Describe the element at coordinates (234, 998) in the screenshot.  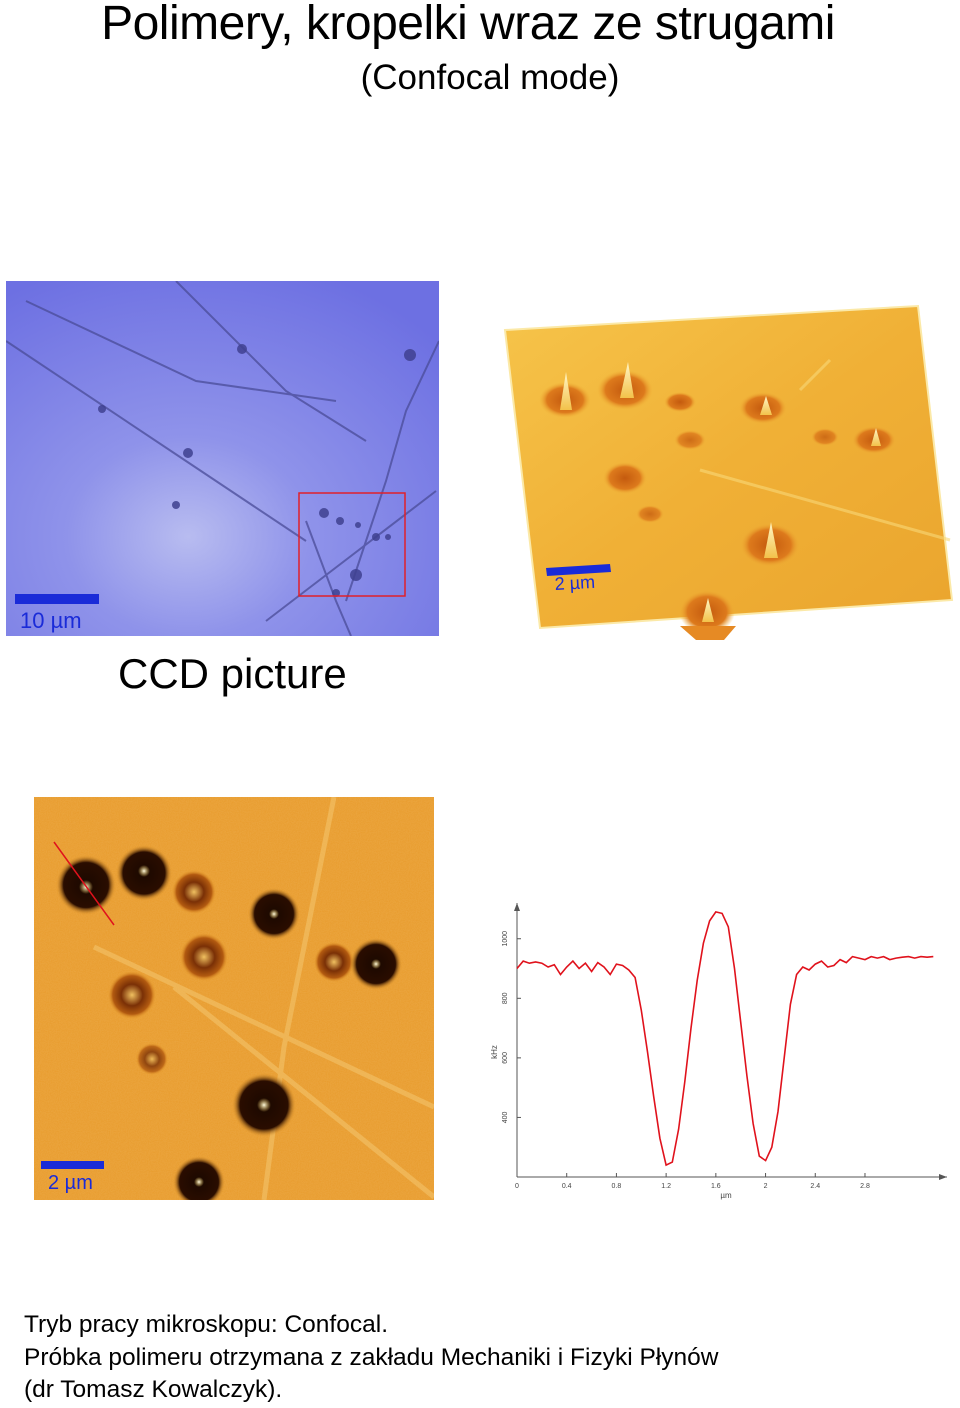
I see `confocal-image: 2 µm` at that location.